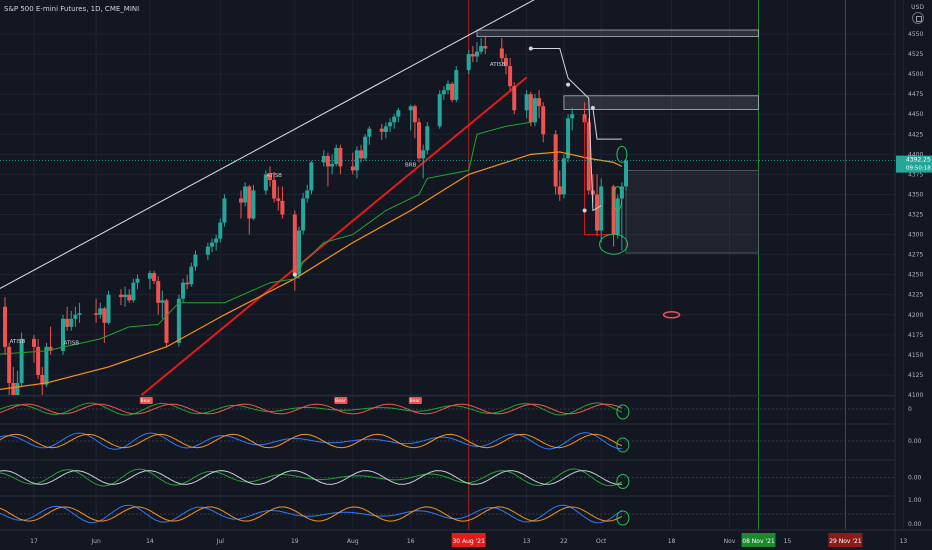  Describe the element at coordinates (915, 174) in the screenshot. I see `price-tick-label: 4375` at that location.